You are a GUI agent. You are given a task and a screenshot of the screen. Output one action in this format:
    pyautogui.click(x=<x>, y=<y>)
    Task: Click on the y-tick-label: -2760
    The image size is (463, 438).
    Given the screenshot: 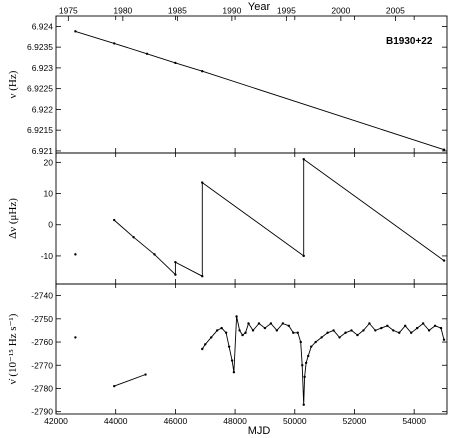 What is the action you would take?
    pyautogui.click(x=42, y=342)
    